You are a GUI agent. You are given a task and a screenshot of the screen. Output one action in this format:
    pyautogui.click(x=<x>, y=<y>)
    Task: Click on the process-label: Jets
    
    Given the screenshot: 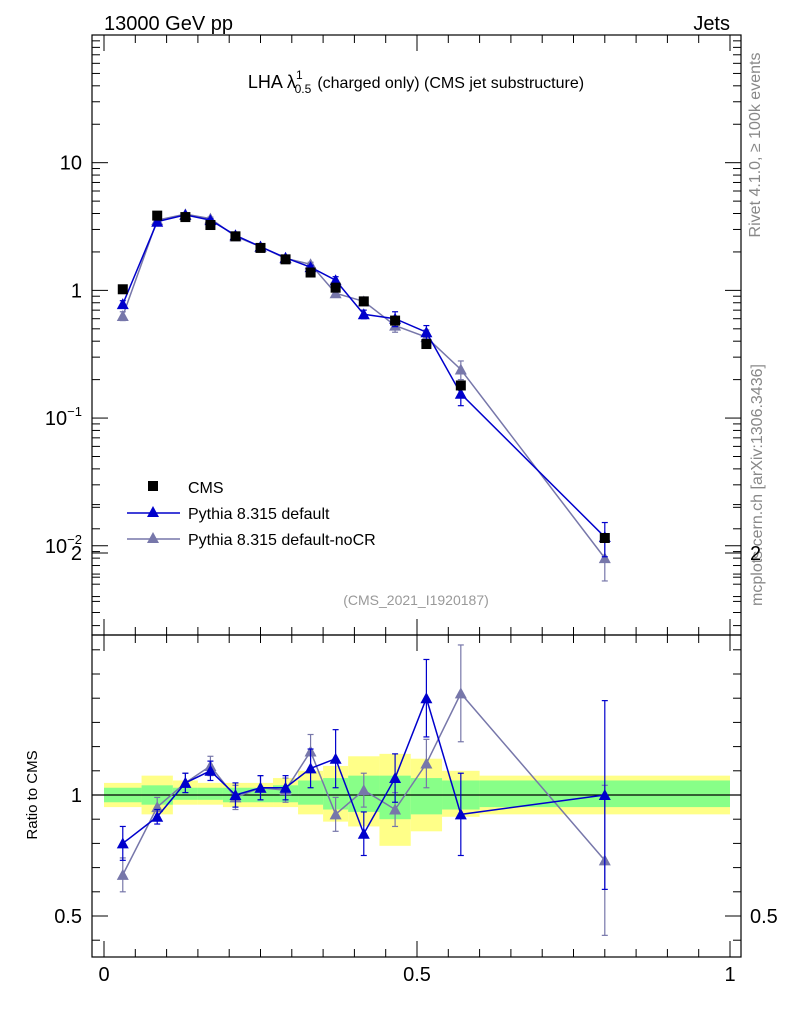 What is the action you would take?
    pyautogui.click(x=711, y=24)
    